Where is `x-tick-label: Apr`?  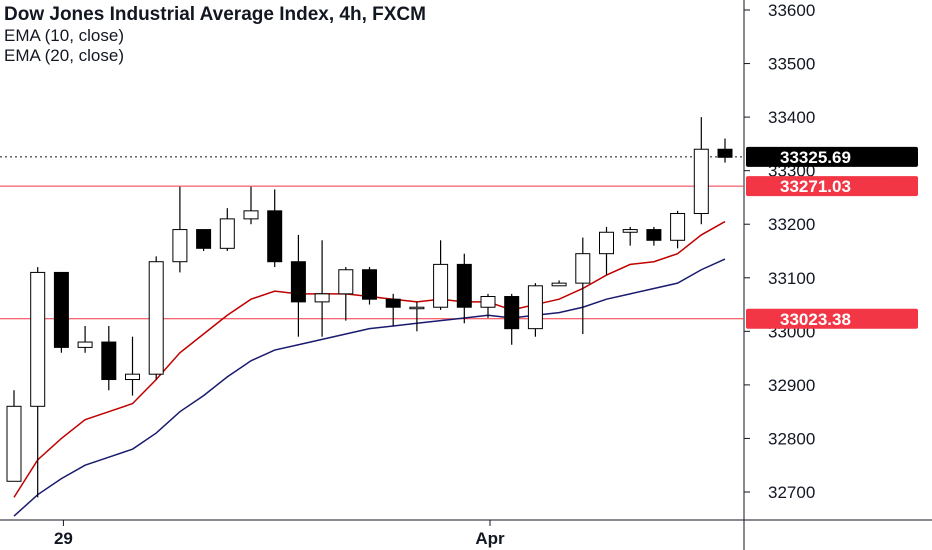 x-tick-label: Apr is located at coordinates (490, 538).